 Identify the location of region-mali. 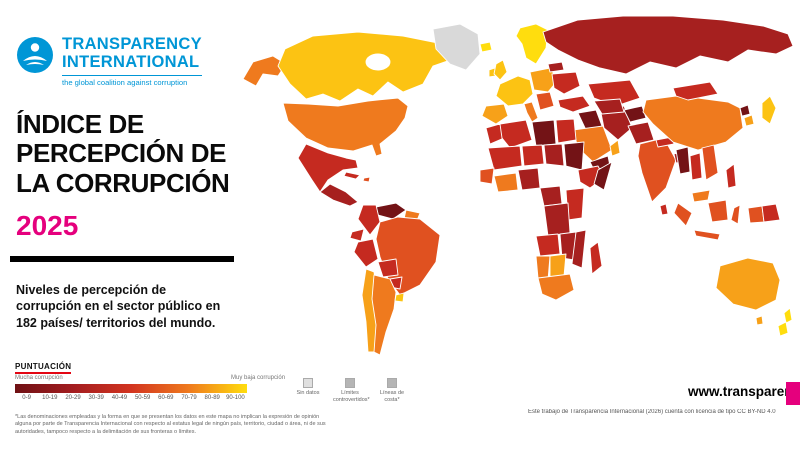
(505, 158).